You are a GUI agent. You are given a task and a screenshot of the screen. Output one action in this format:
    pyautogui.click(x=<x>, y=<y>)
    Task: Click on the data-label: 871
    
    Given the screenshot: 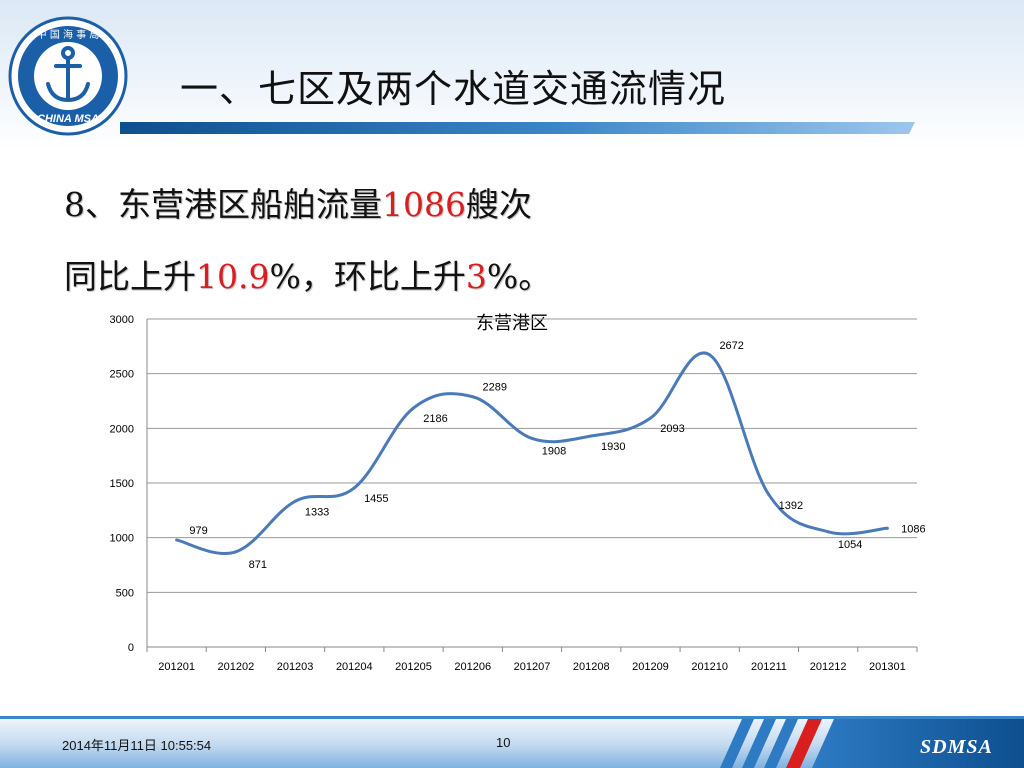 What is the action you would take?
    pyautogui.click(x=258, y=565)
    